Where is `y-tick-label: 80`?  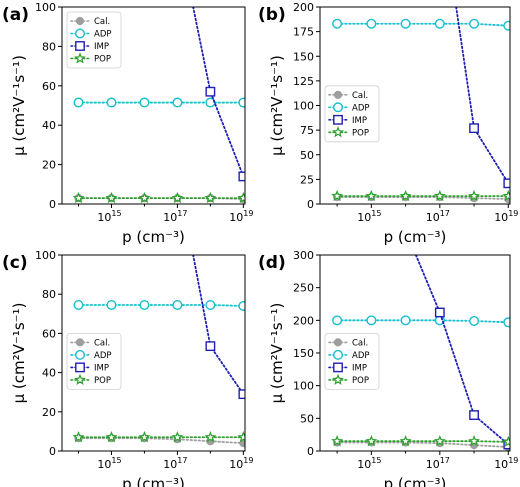
y-tick-label: 80 is located at coordinates (49, 294).